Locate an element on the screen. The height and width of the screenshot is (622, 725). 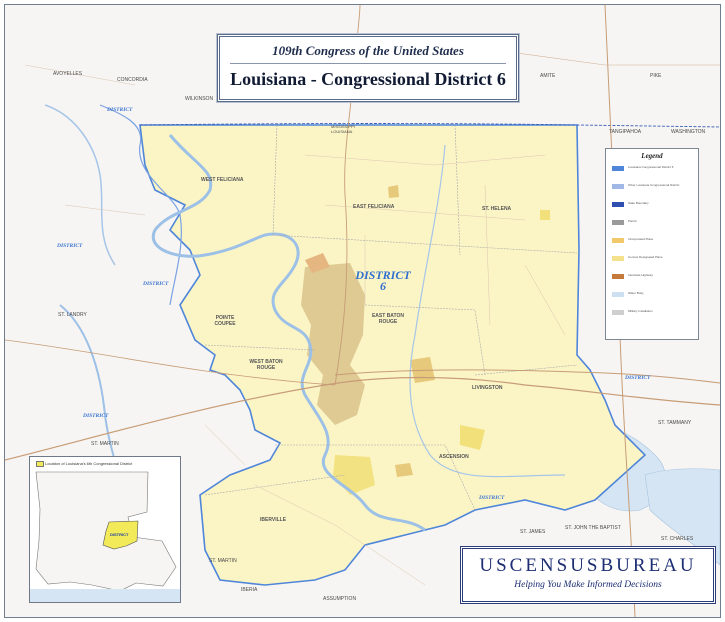
district-6-label: DISTRICT 6 is located at coordinates (383, 280).